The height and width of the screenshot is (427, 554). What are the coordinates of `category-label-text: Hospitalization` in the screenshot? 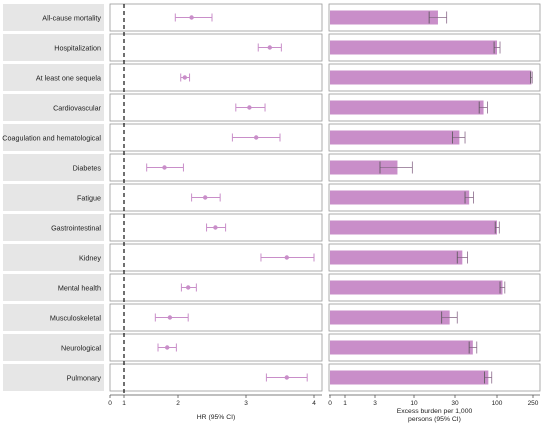 It's located at (77, 48).